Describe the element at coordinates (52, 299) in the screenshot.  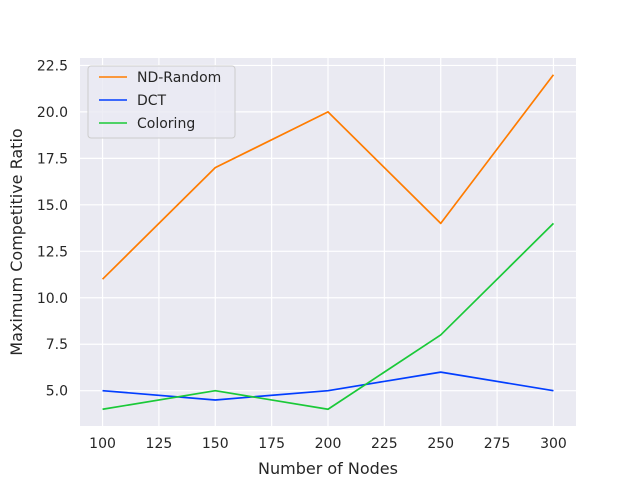
I see `y-tick-label: 10.0` at that location.